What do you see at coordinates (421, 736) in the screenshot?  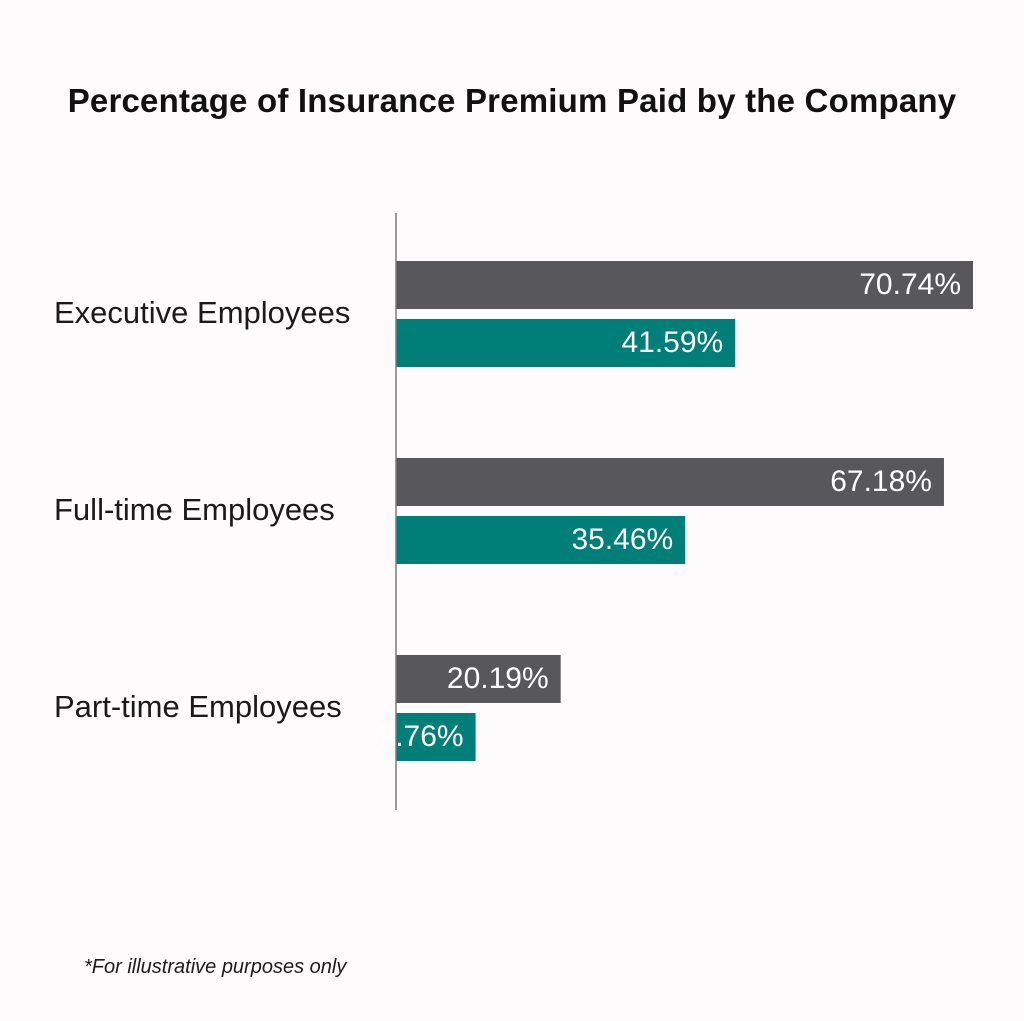 I see `data-label-part-time-employees-series-2: 9.76%` at bounding box center [421, 736].